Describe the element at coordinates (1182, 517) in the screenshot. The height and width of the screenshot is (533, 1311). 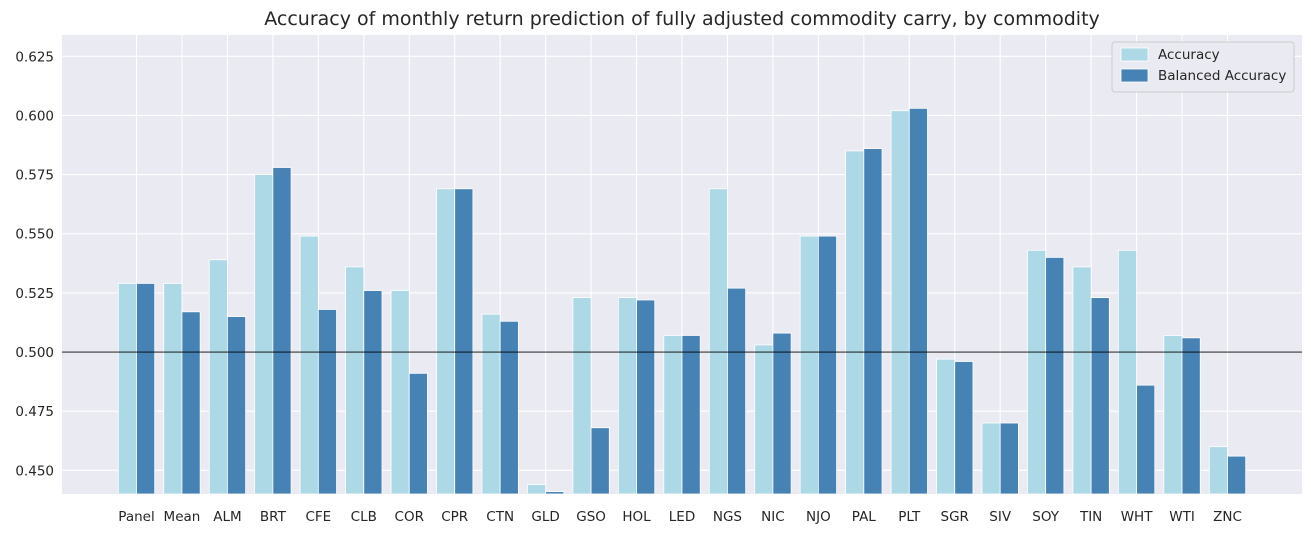
I see `x-tick-label-wti: WTI` at that location.